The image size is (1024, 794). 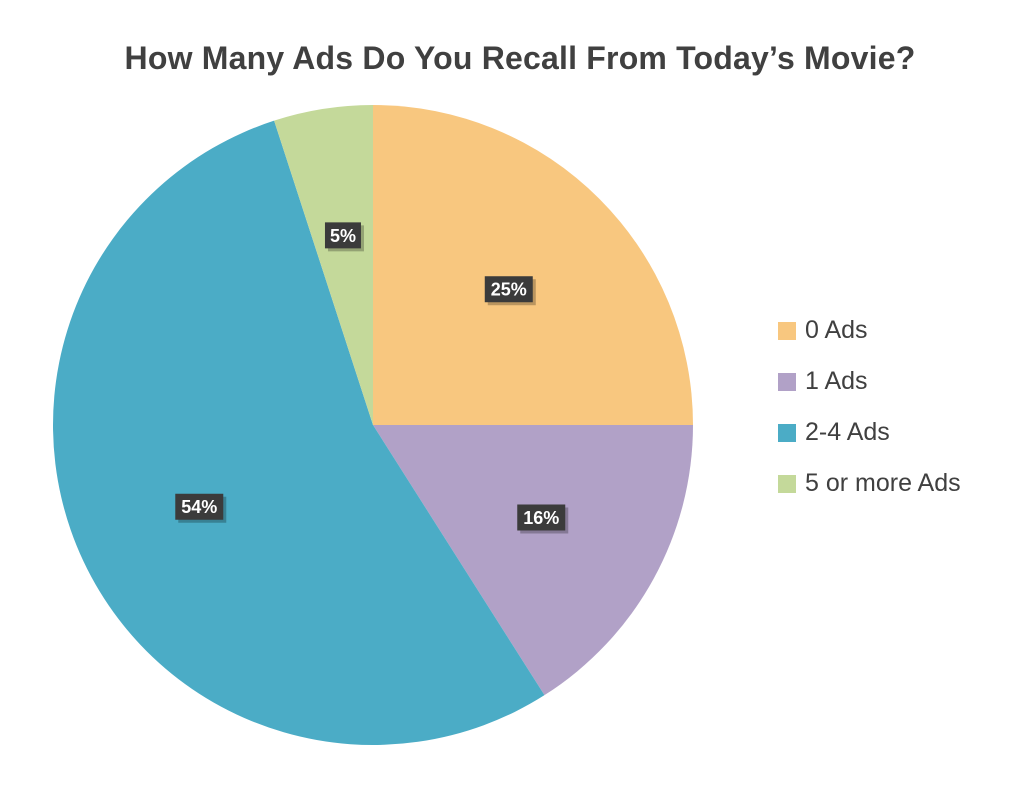 I want to click on svg-text: 16%, so click(x=541, y=518).